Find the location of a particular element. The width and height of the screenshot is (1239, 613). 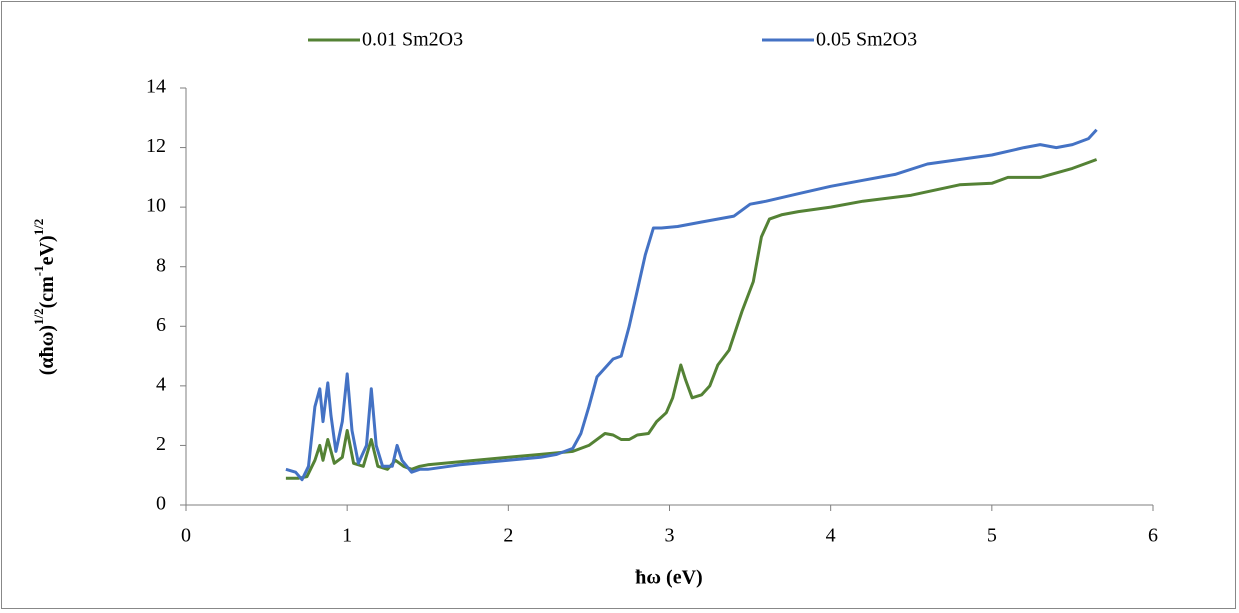

x-tick-label: 2 is located at coordinates (508, 536).